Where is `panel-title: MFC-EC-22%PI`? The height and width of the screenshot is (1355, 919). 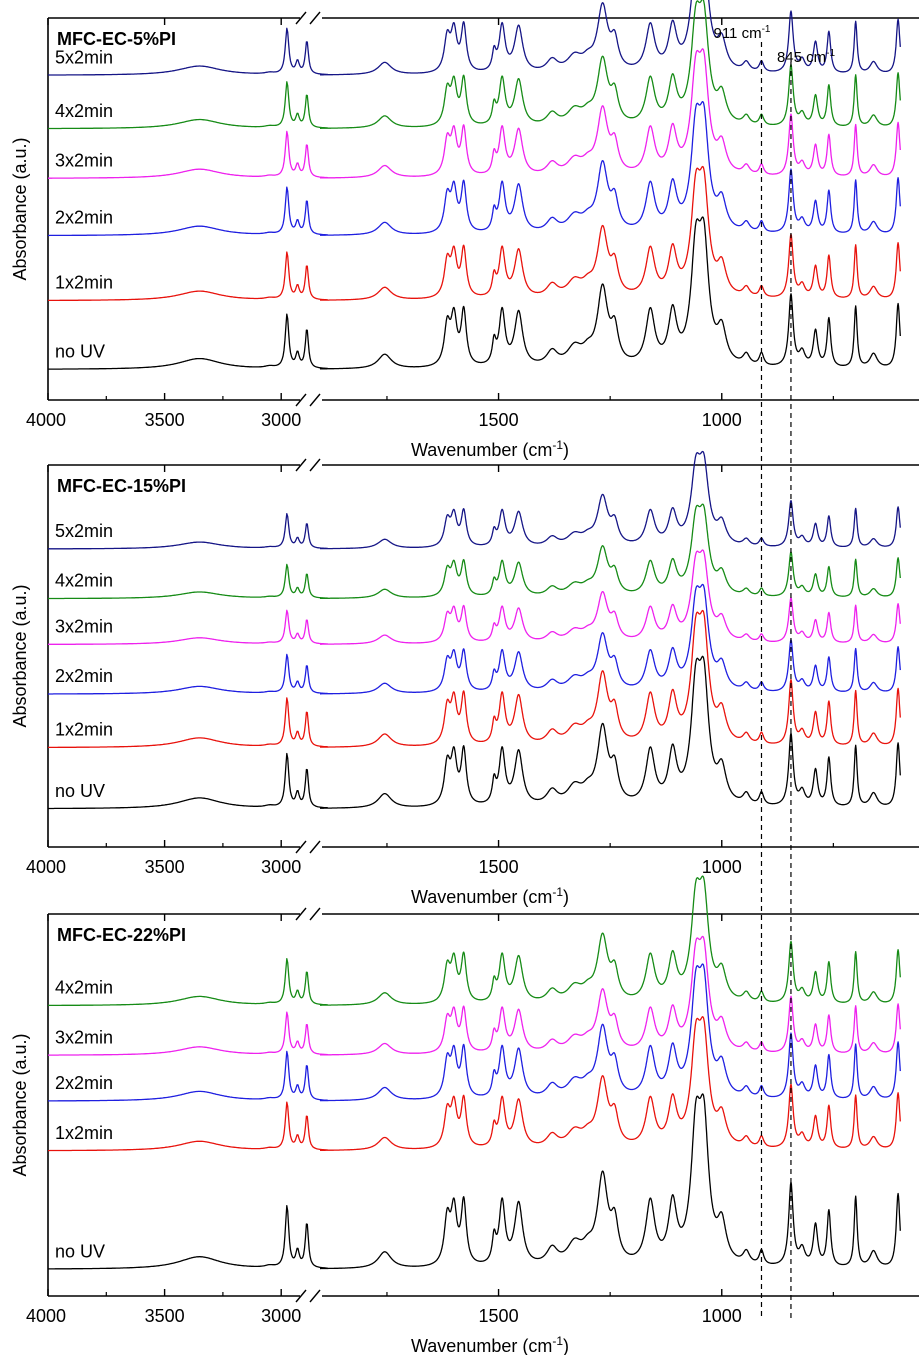 panel-title: MFC-EC-22%PI is located at coordinates (121, 935).